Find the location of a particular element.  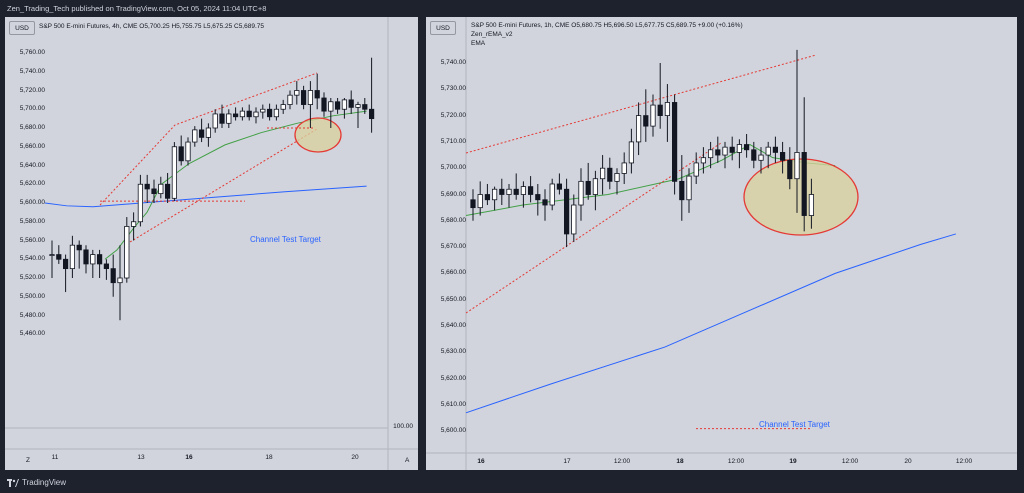

price-tick-label: 5,520.00 is located at coordinates (32, 277).